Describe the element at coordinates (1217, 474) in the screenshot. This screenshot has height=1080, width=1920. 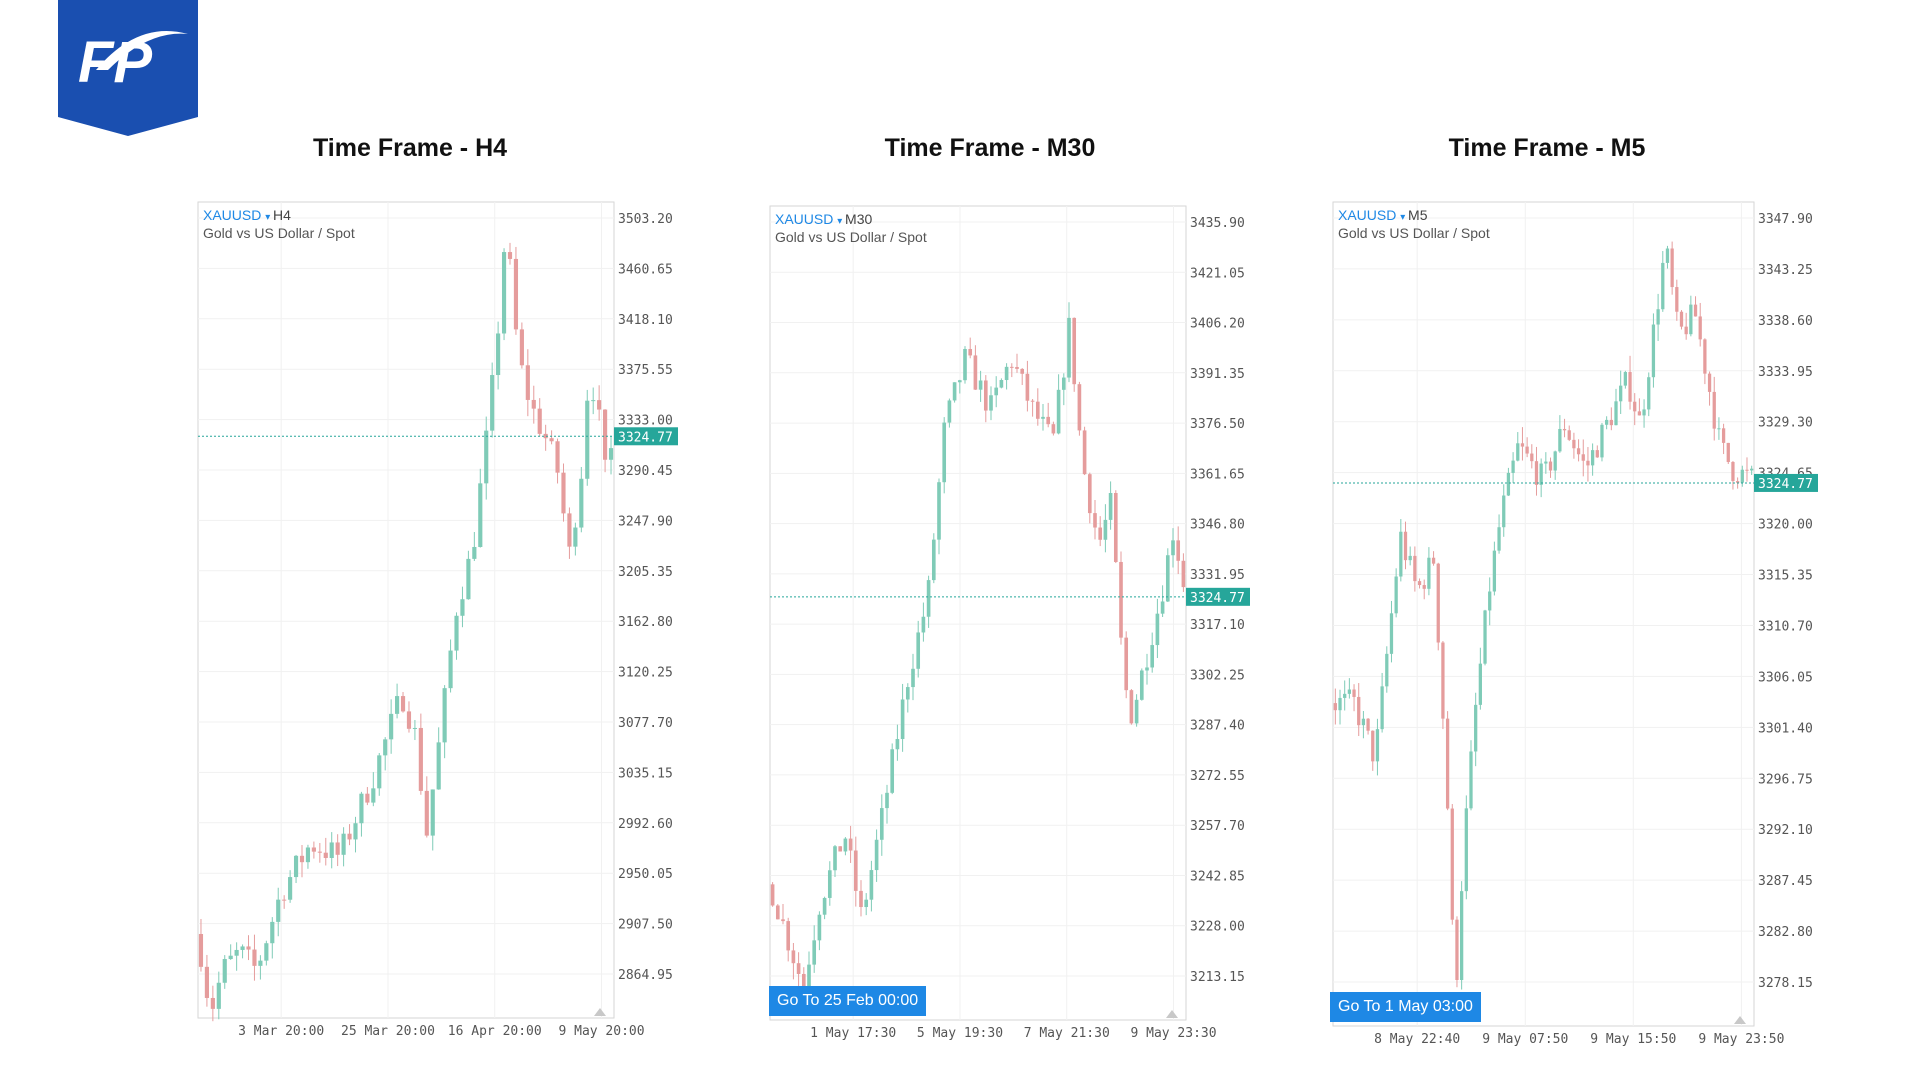
I see `y-tick-label: 3361.65` at that location.